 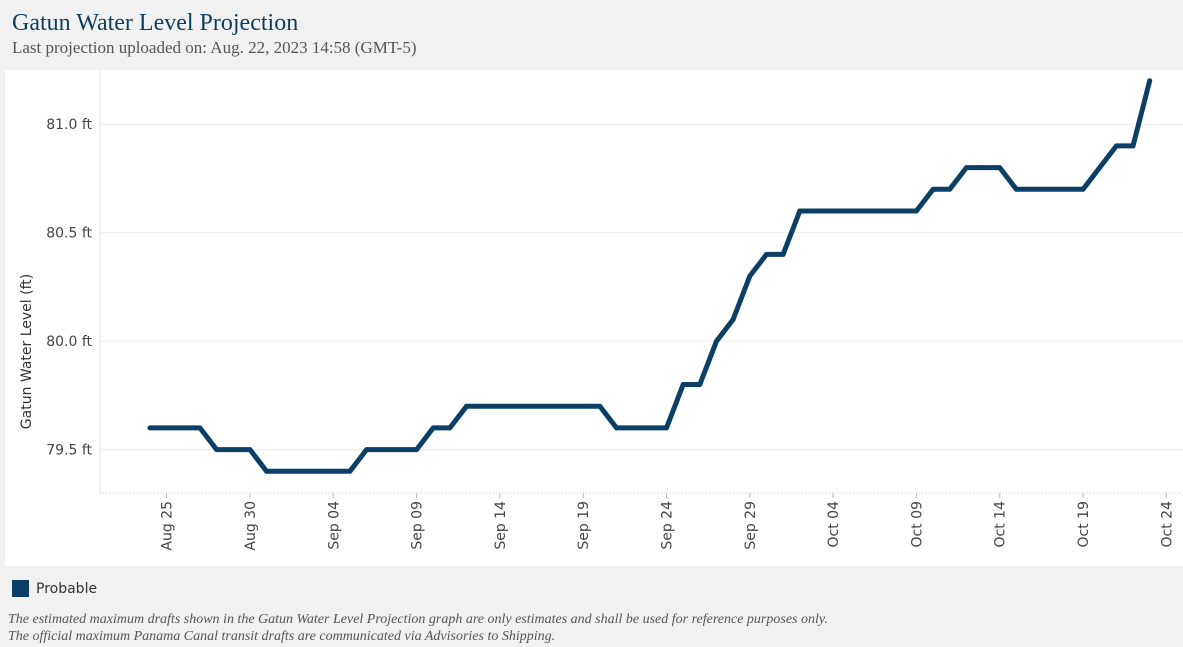 I want to click on x-tick-label: Sep 19, so click(x=584, y=525).